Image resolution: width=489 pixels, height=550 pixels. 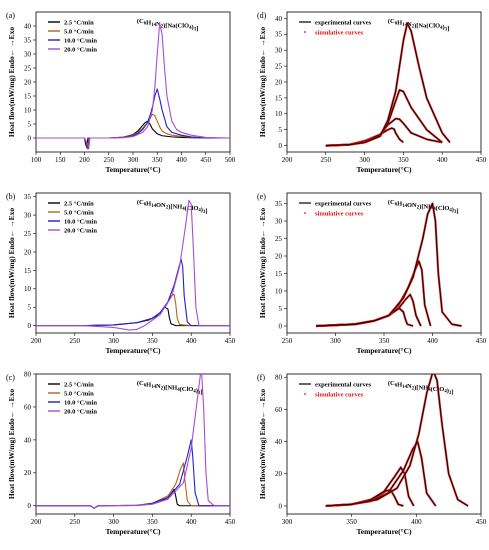 I want to click on legend-label: 5.0 °C/min, so click(x=79, y=393).